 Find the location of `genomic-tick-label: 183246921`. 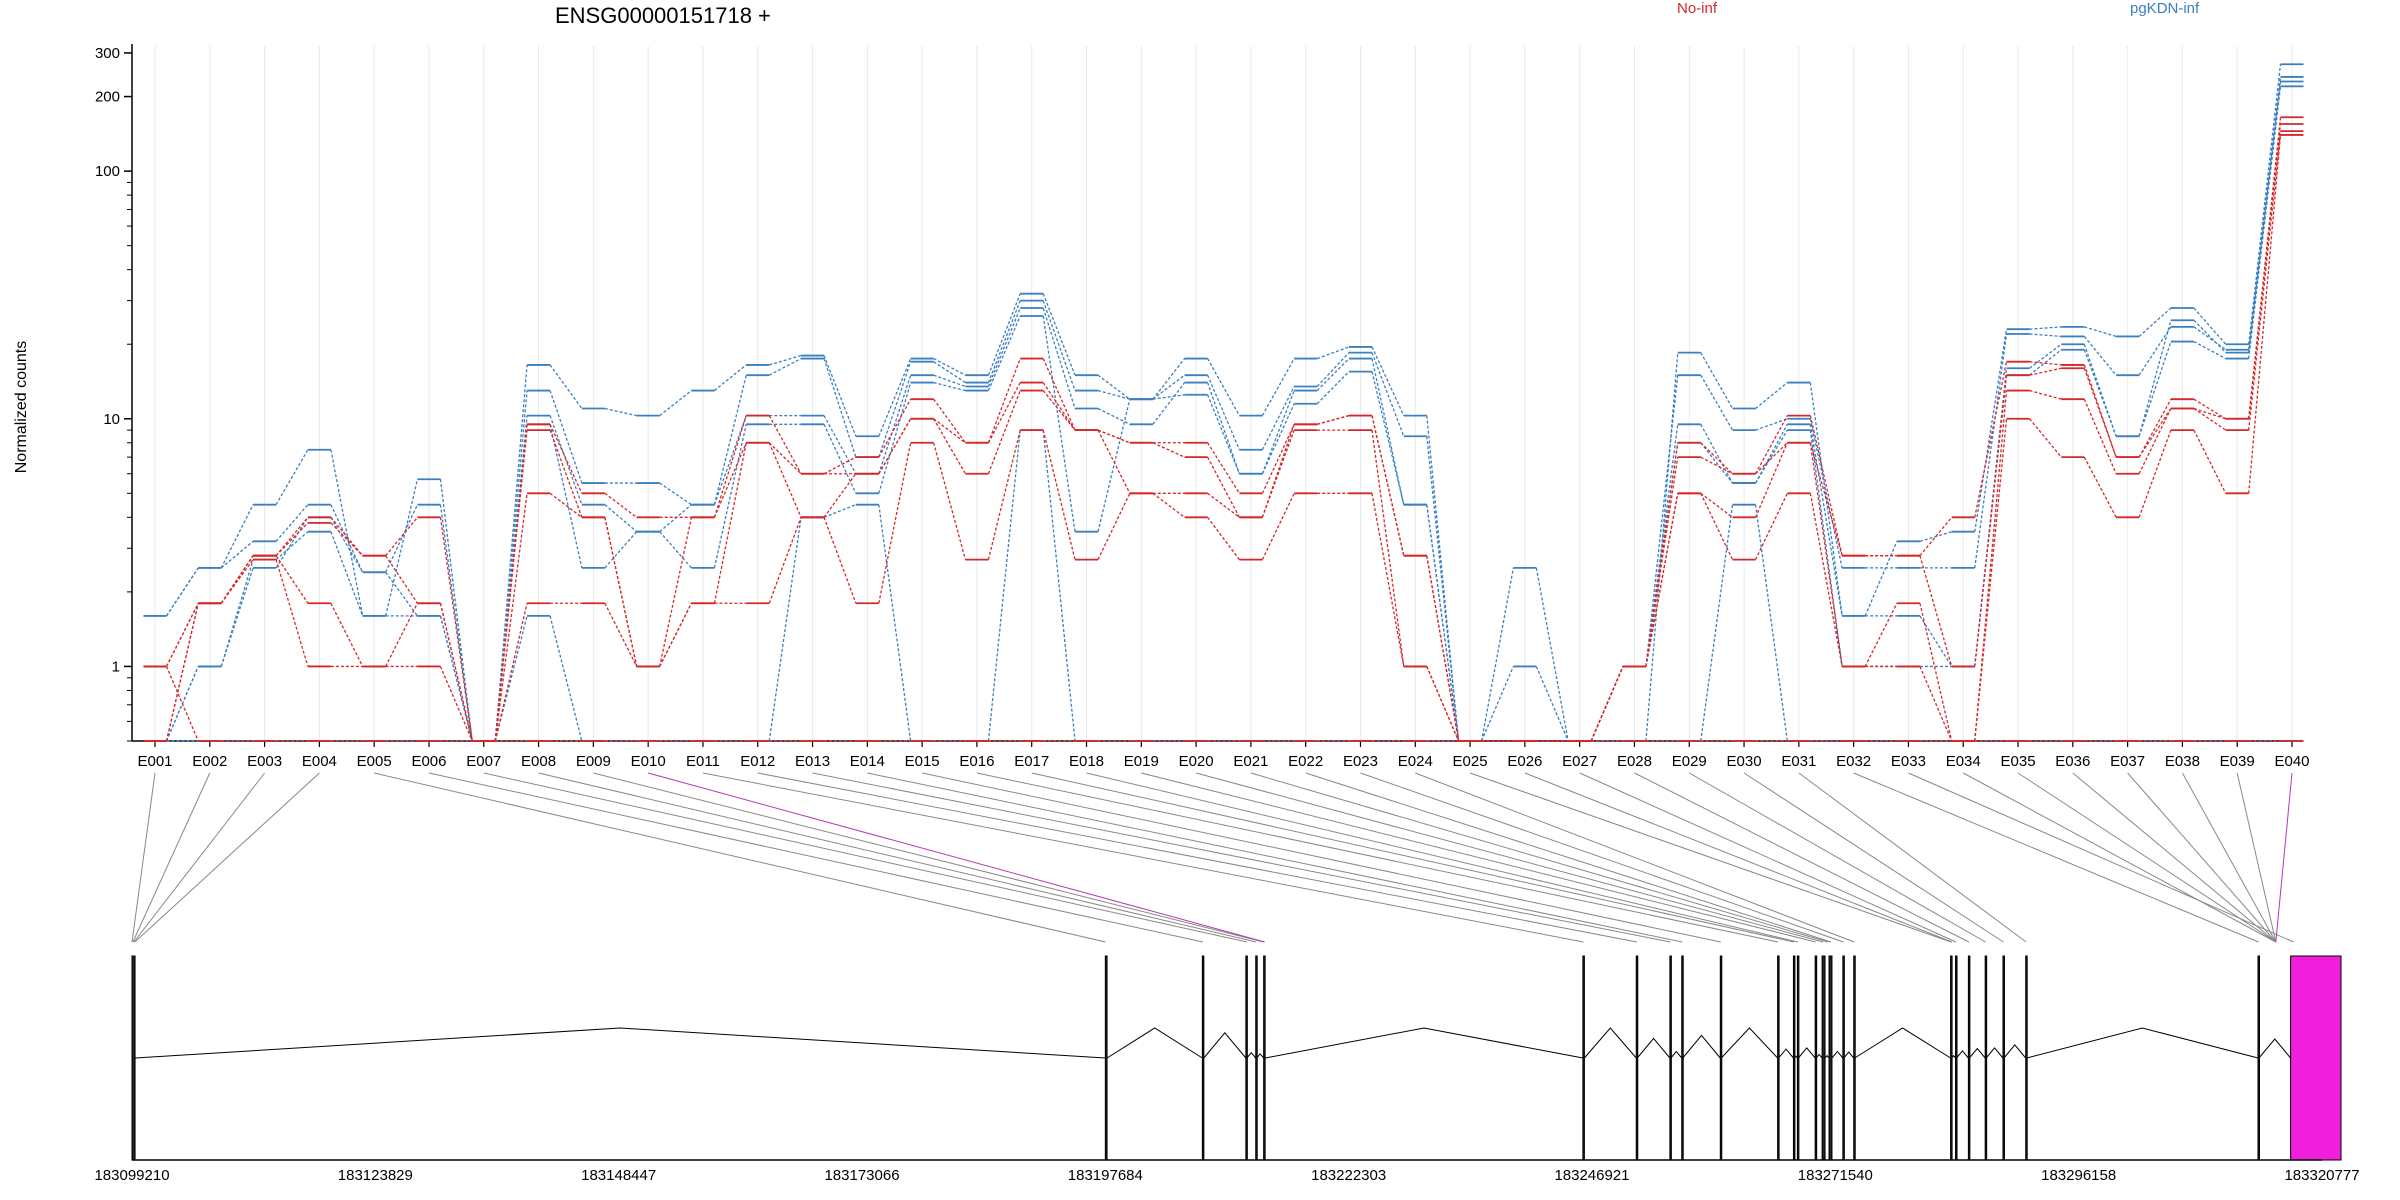

genomic-tick-label: 183246921 is located at coordinates (1591, 1175).